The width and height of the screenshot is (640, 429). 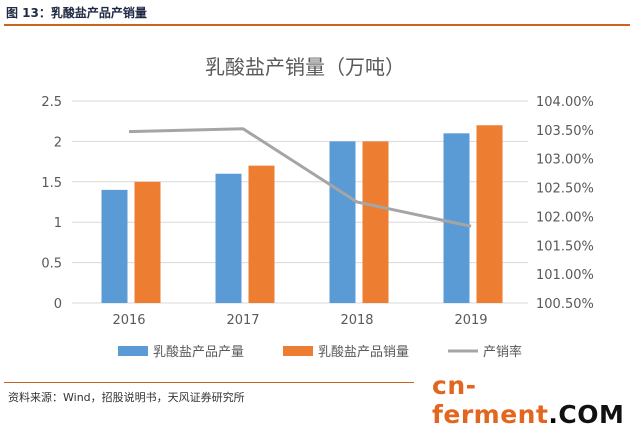 I want to click on x-tick-label: 2017, so click(x=242, y=320).